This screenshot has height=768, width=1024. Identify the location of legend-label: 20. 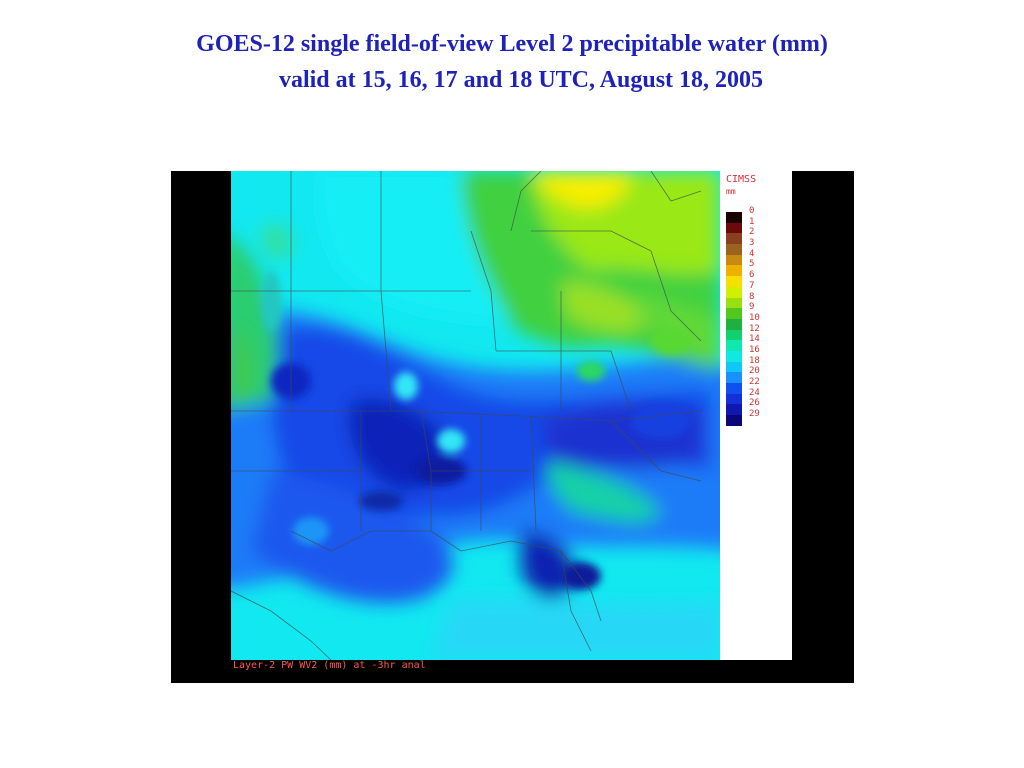
(754, 371).